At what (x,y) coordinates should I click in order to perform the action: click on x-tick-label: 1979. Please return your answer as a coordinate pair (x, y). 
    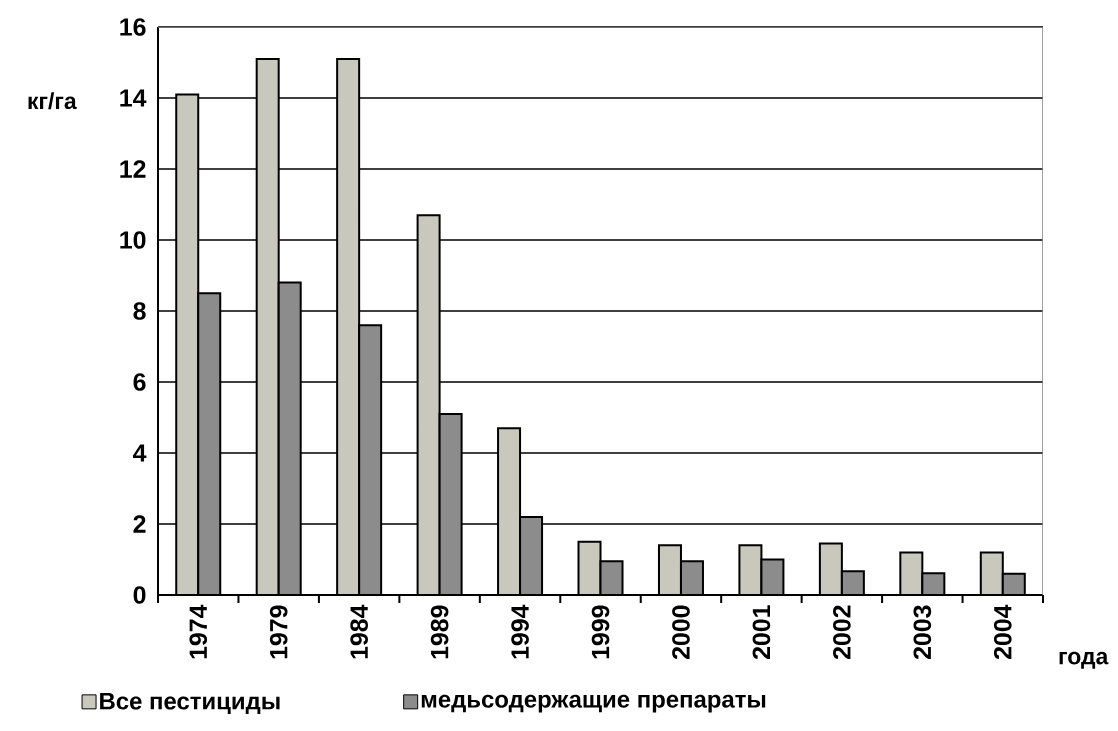
    Looking at the image, I should click on (278, 632).